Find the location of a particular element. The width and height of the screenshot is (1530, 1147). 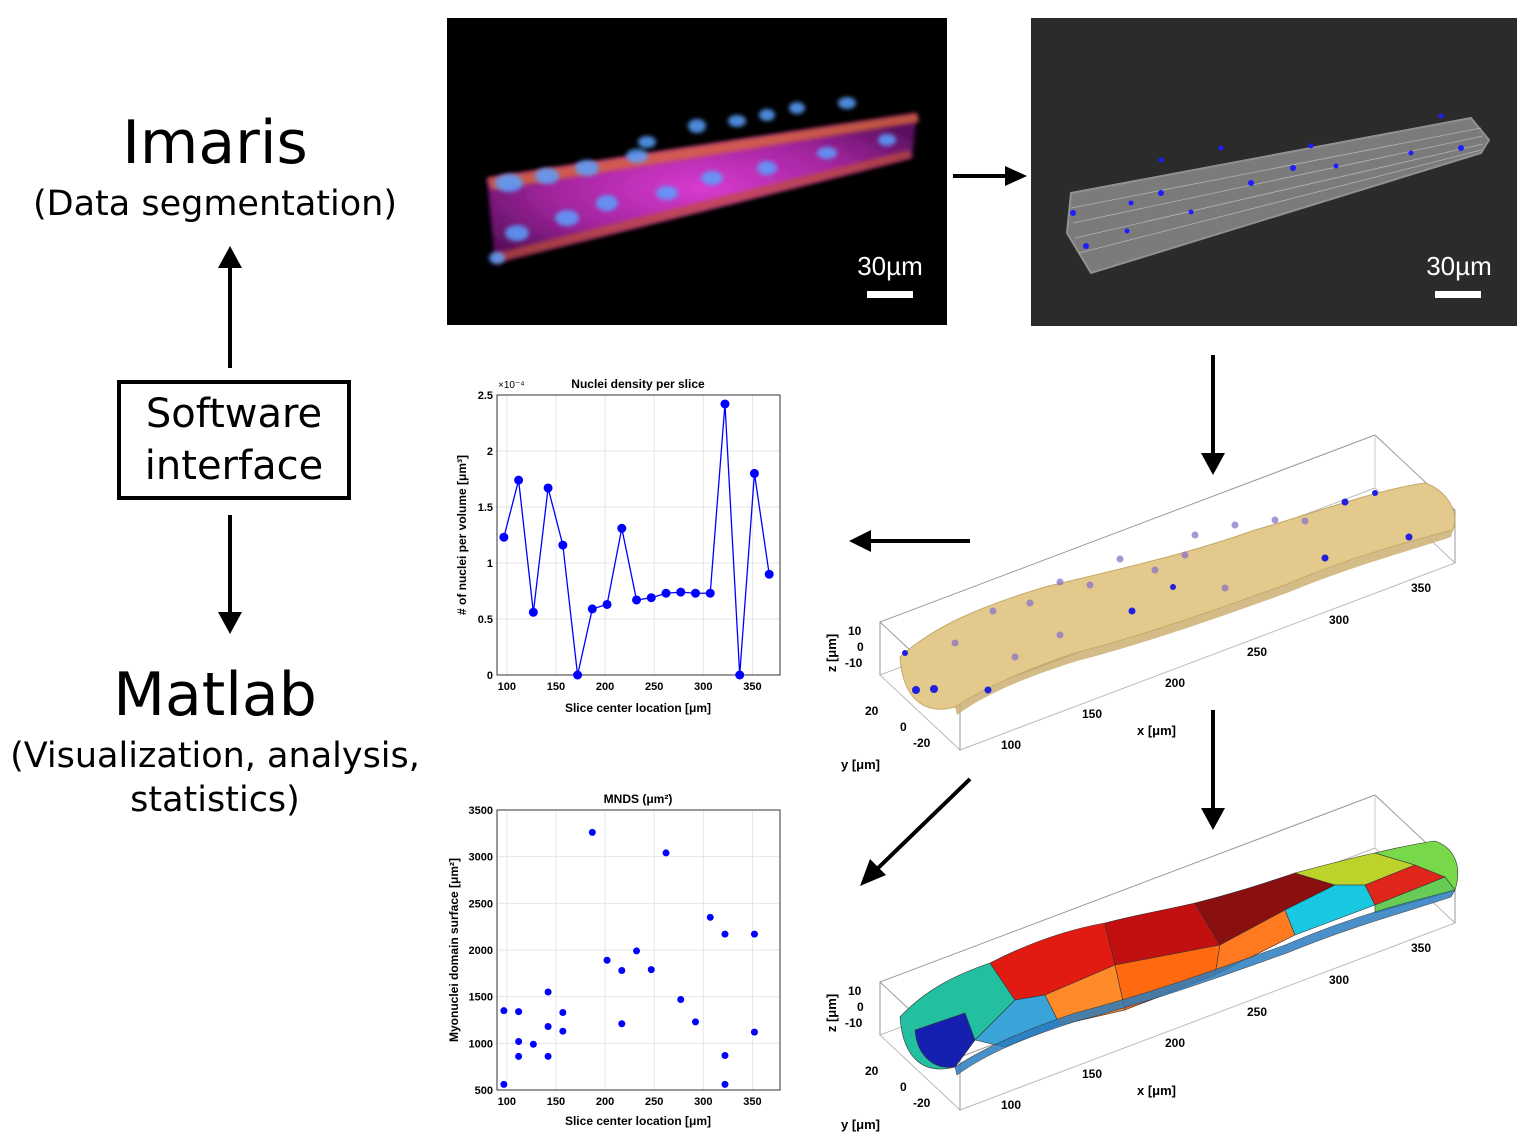

x-tick-200-top: 200 is located at coordinates (1175, 683).